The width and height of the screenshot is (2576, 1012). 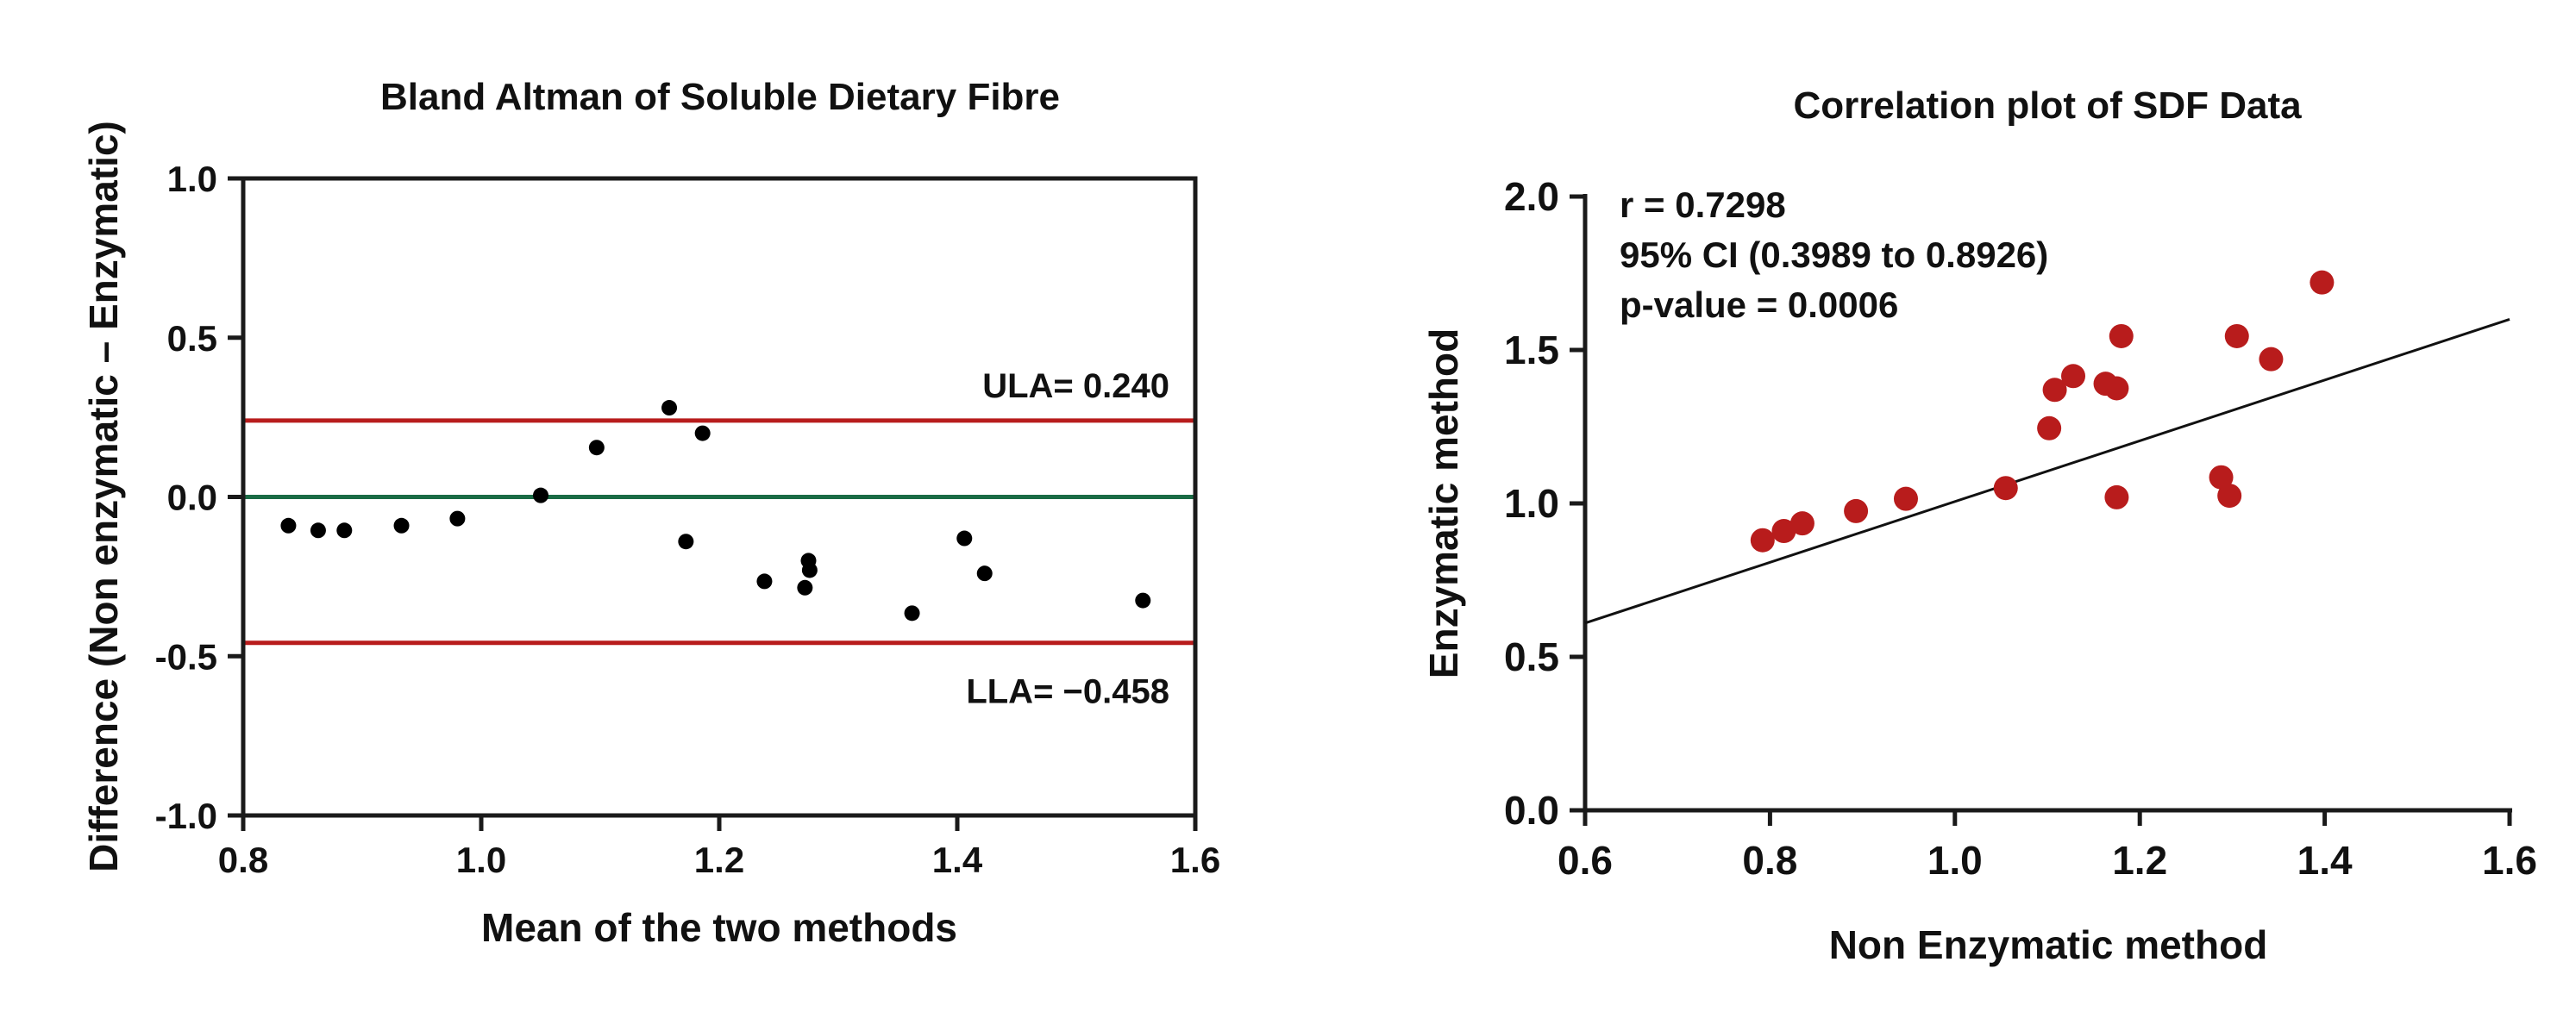 What do you see at coordinates (719, 927) in the screenshot?
I see `bland-altman-x-axis-label: Mean of the two methods` at bounding box center [719, 927].